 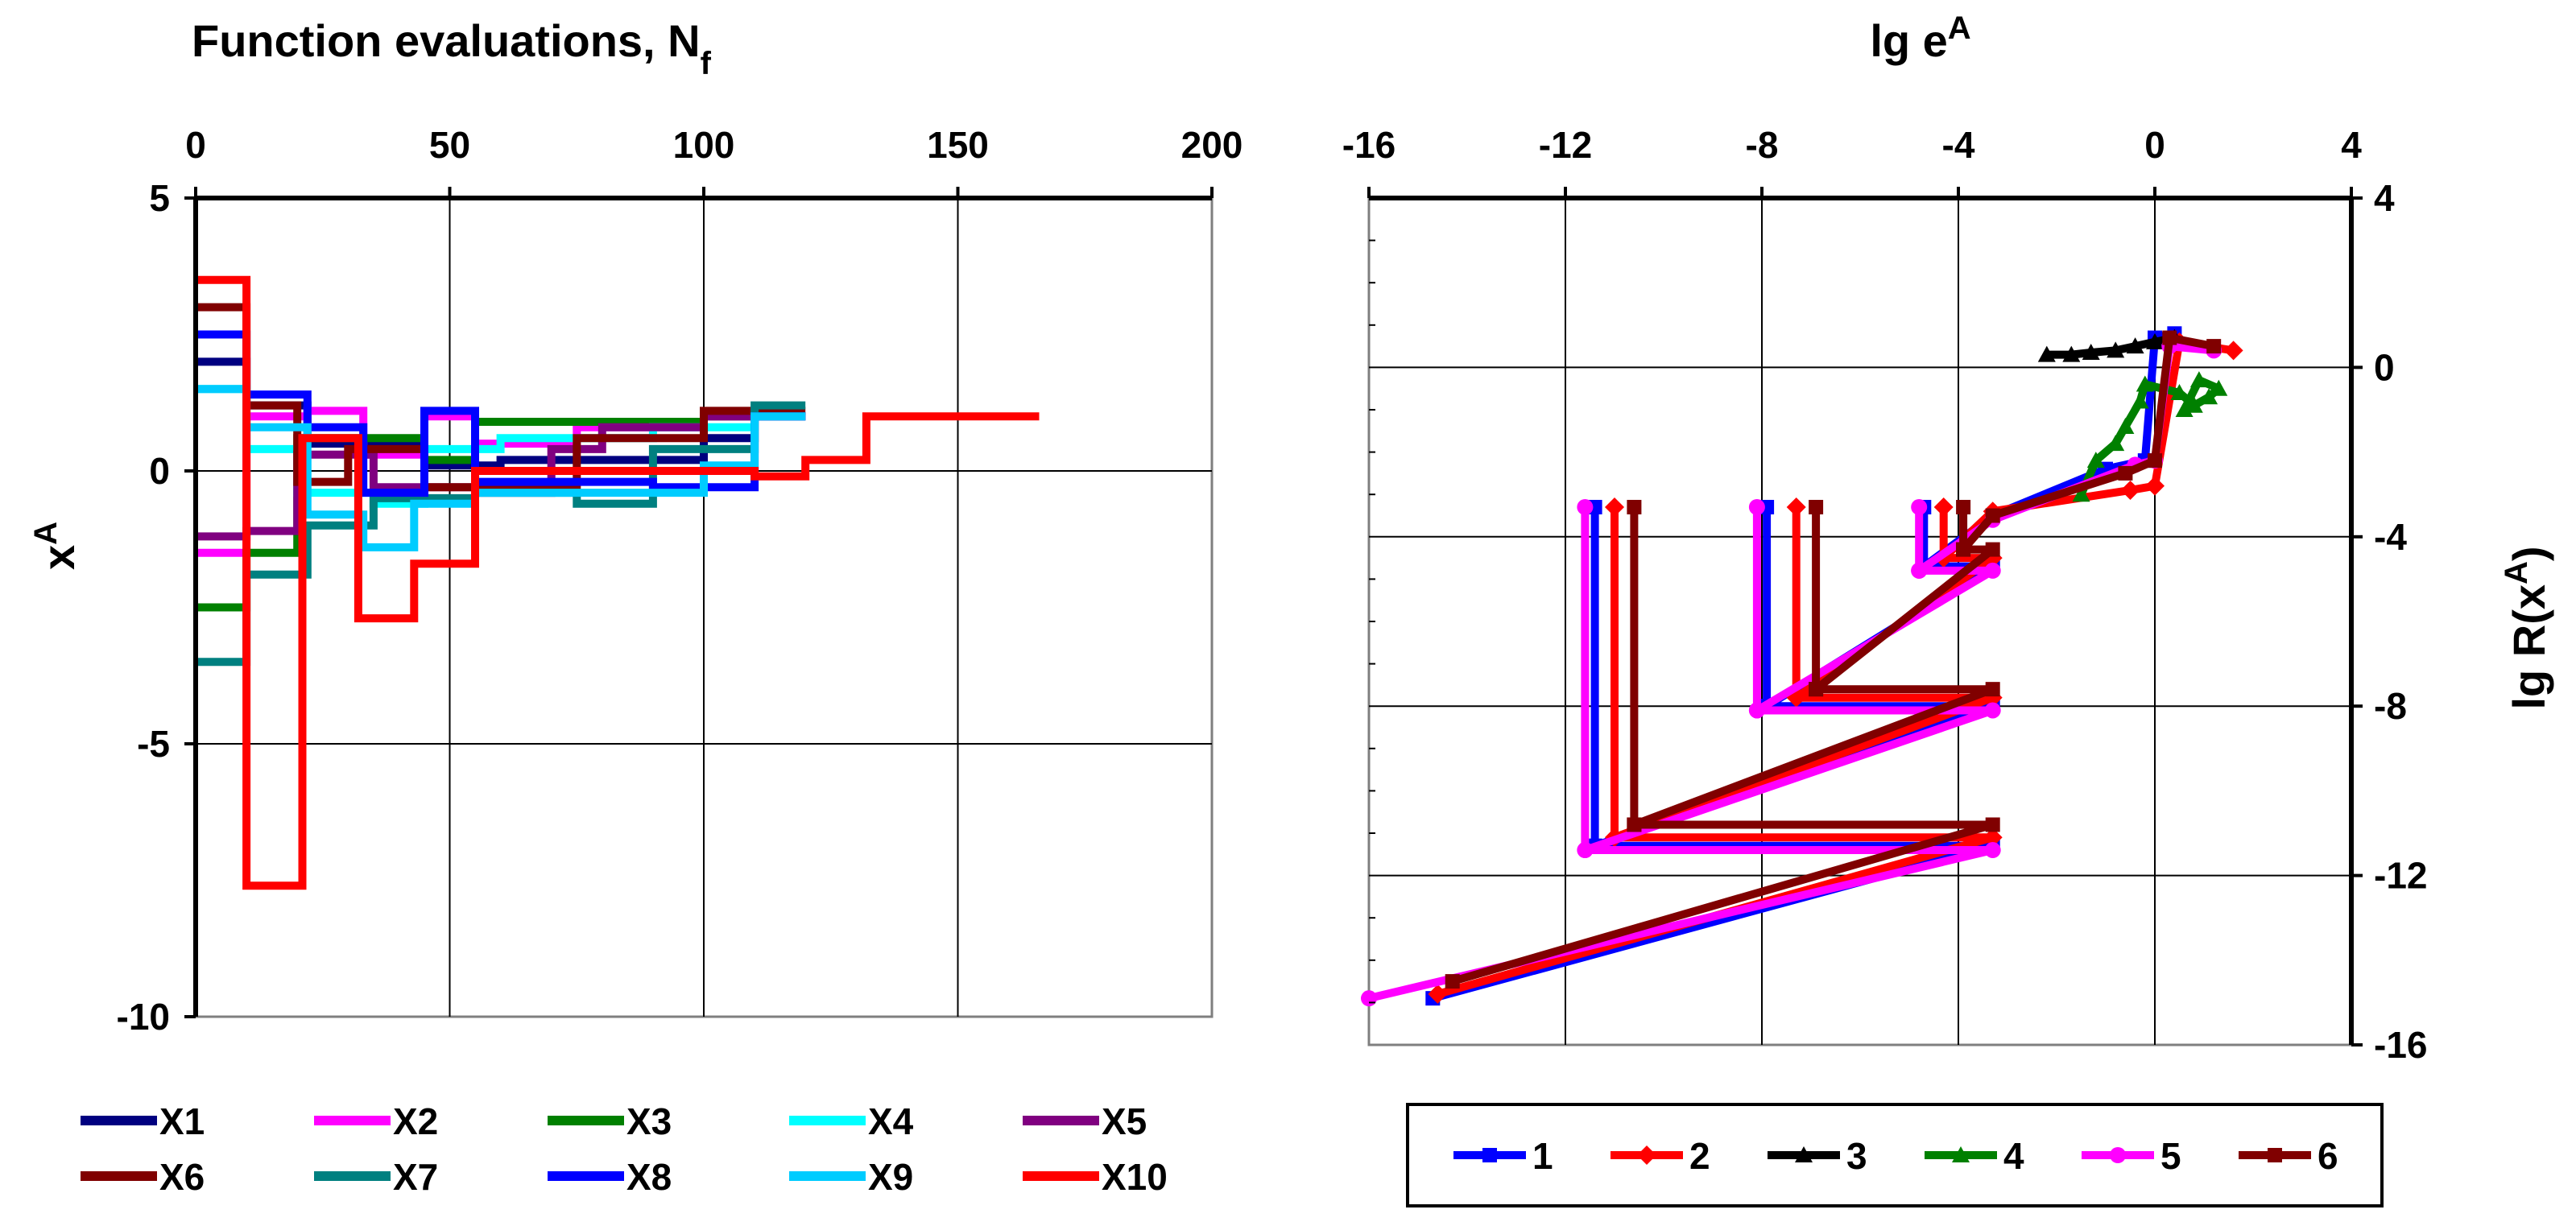 I want to click on right-y-tick-label: -4, so click(x=2390, y=537).